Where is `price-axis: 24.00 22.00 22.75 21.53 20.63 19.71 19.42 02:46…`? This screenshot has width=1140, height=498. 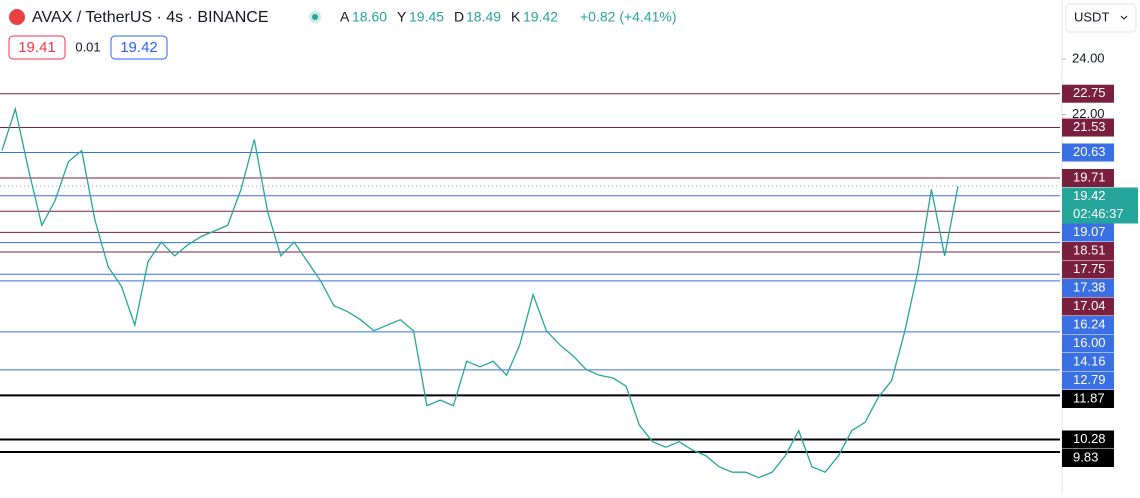 price-axis: 24.00 22.00 22.75 21.53 20.63 19.71 19.42 02:46… is located at coordinates (1100, 258).